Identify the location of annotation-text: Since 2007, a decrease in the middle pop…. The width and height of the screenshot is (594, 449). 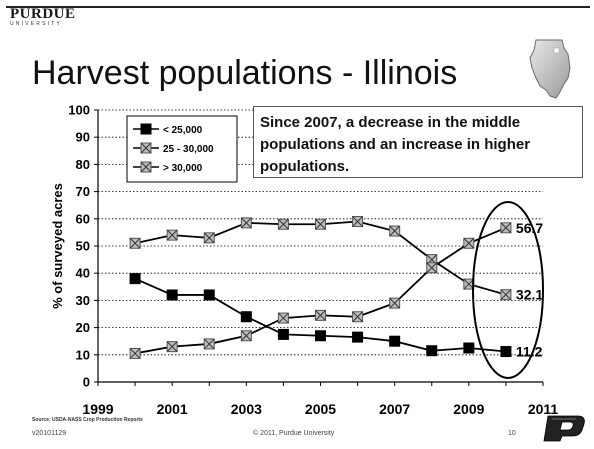
(395, 144).